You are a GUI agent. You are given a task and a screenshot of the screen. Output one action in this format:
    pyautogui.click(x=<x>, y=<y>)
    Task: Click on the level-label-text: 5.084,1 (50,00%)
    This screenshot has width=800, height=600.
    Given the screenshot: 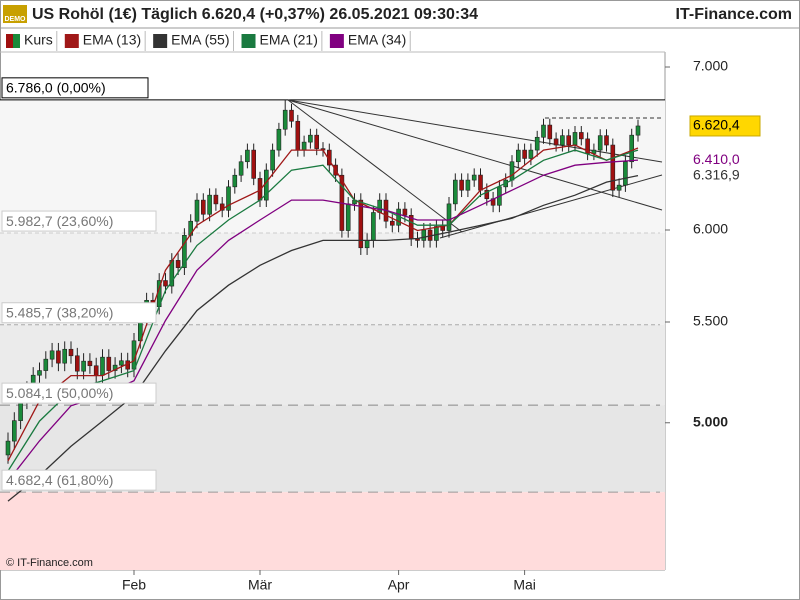 What is the action you would take?
    pyautogui.click(x=59, y=393)
    